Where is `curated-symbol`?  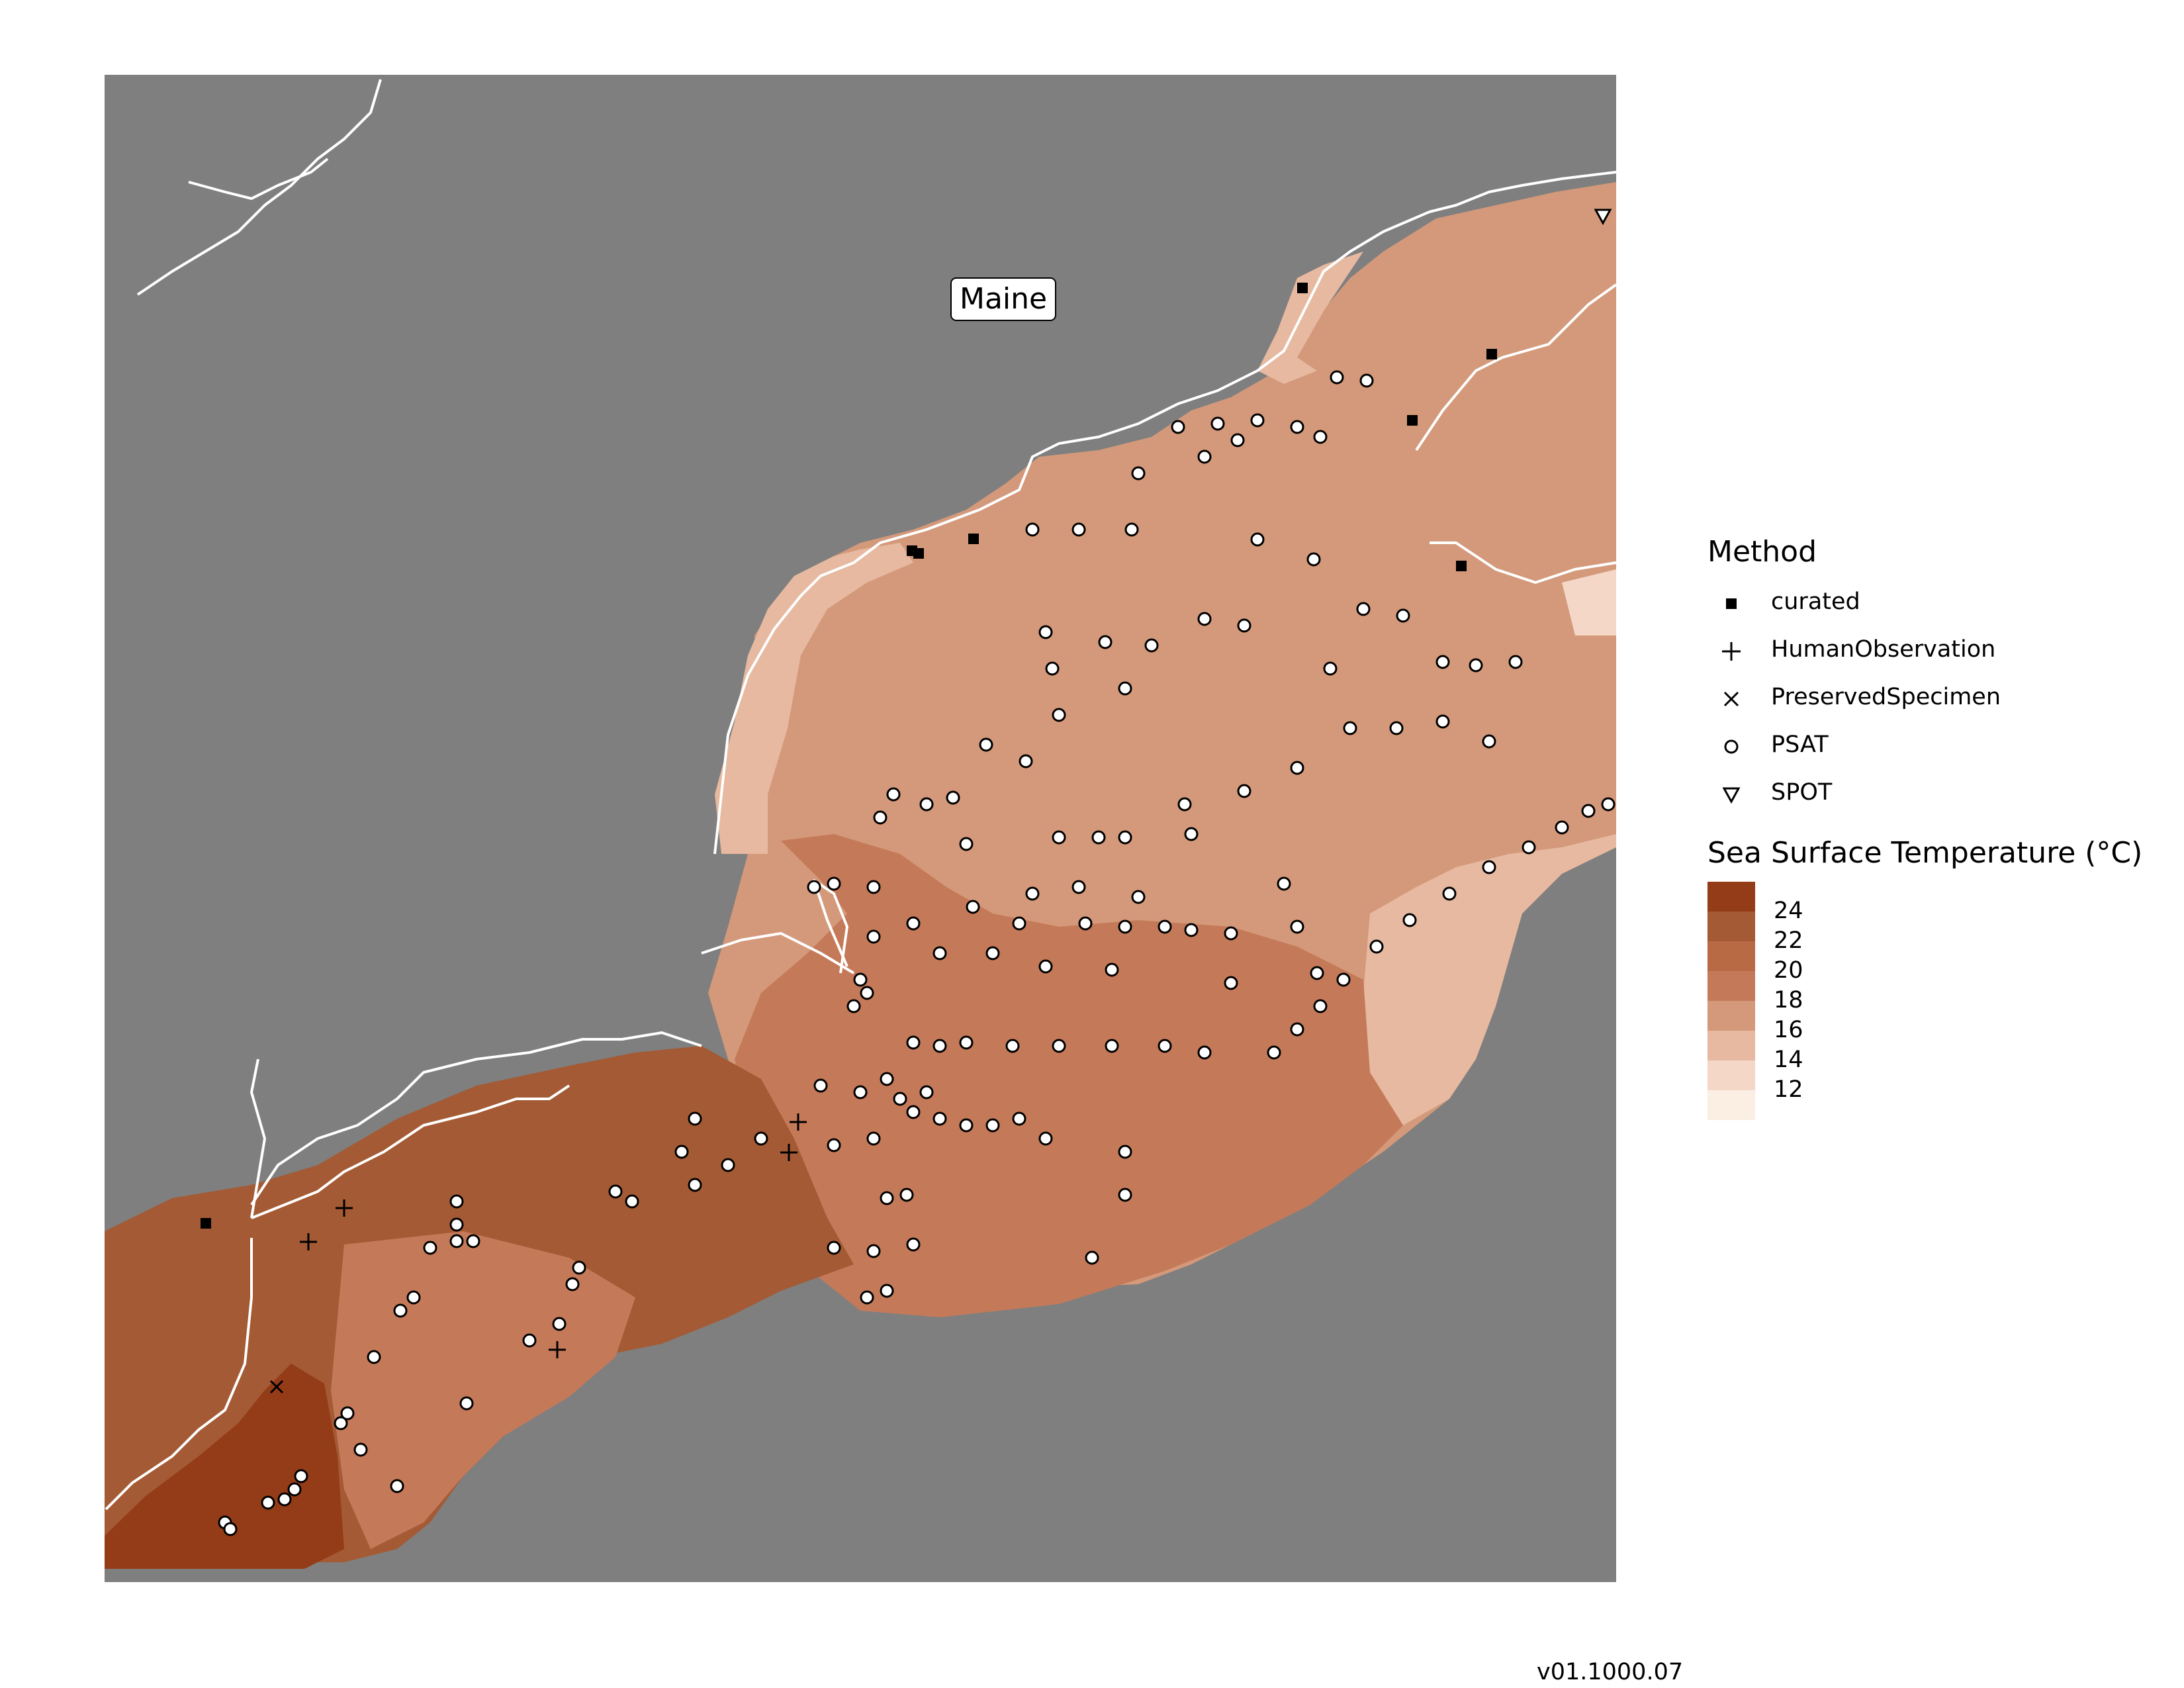 curated-symbol is located at coordinates (1732, 603).